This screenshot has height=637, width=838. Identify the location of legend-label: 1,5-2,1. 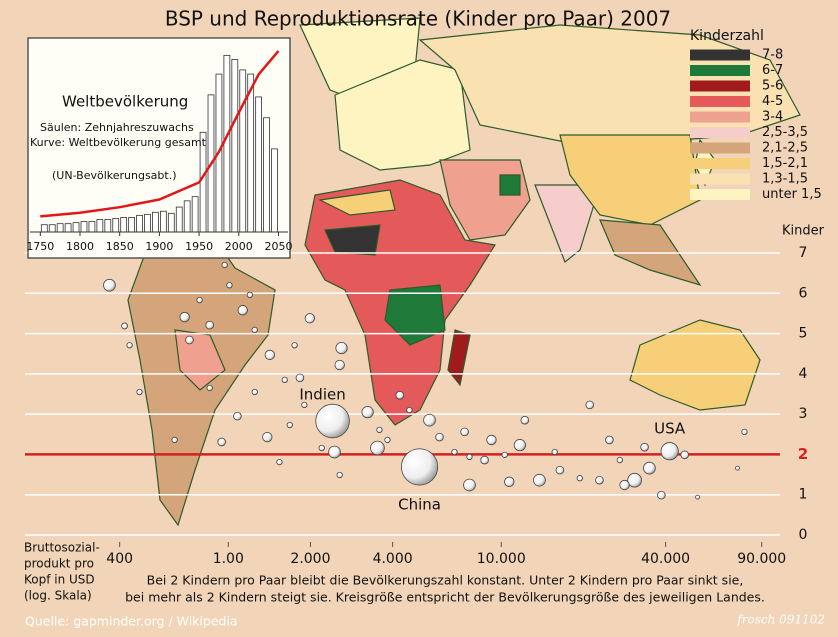
(785, 163).